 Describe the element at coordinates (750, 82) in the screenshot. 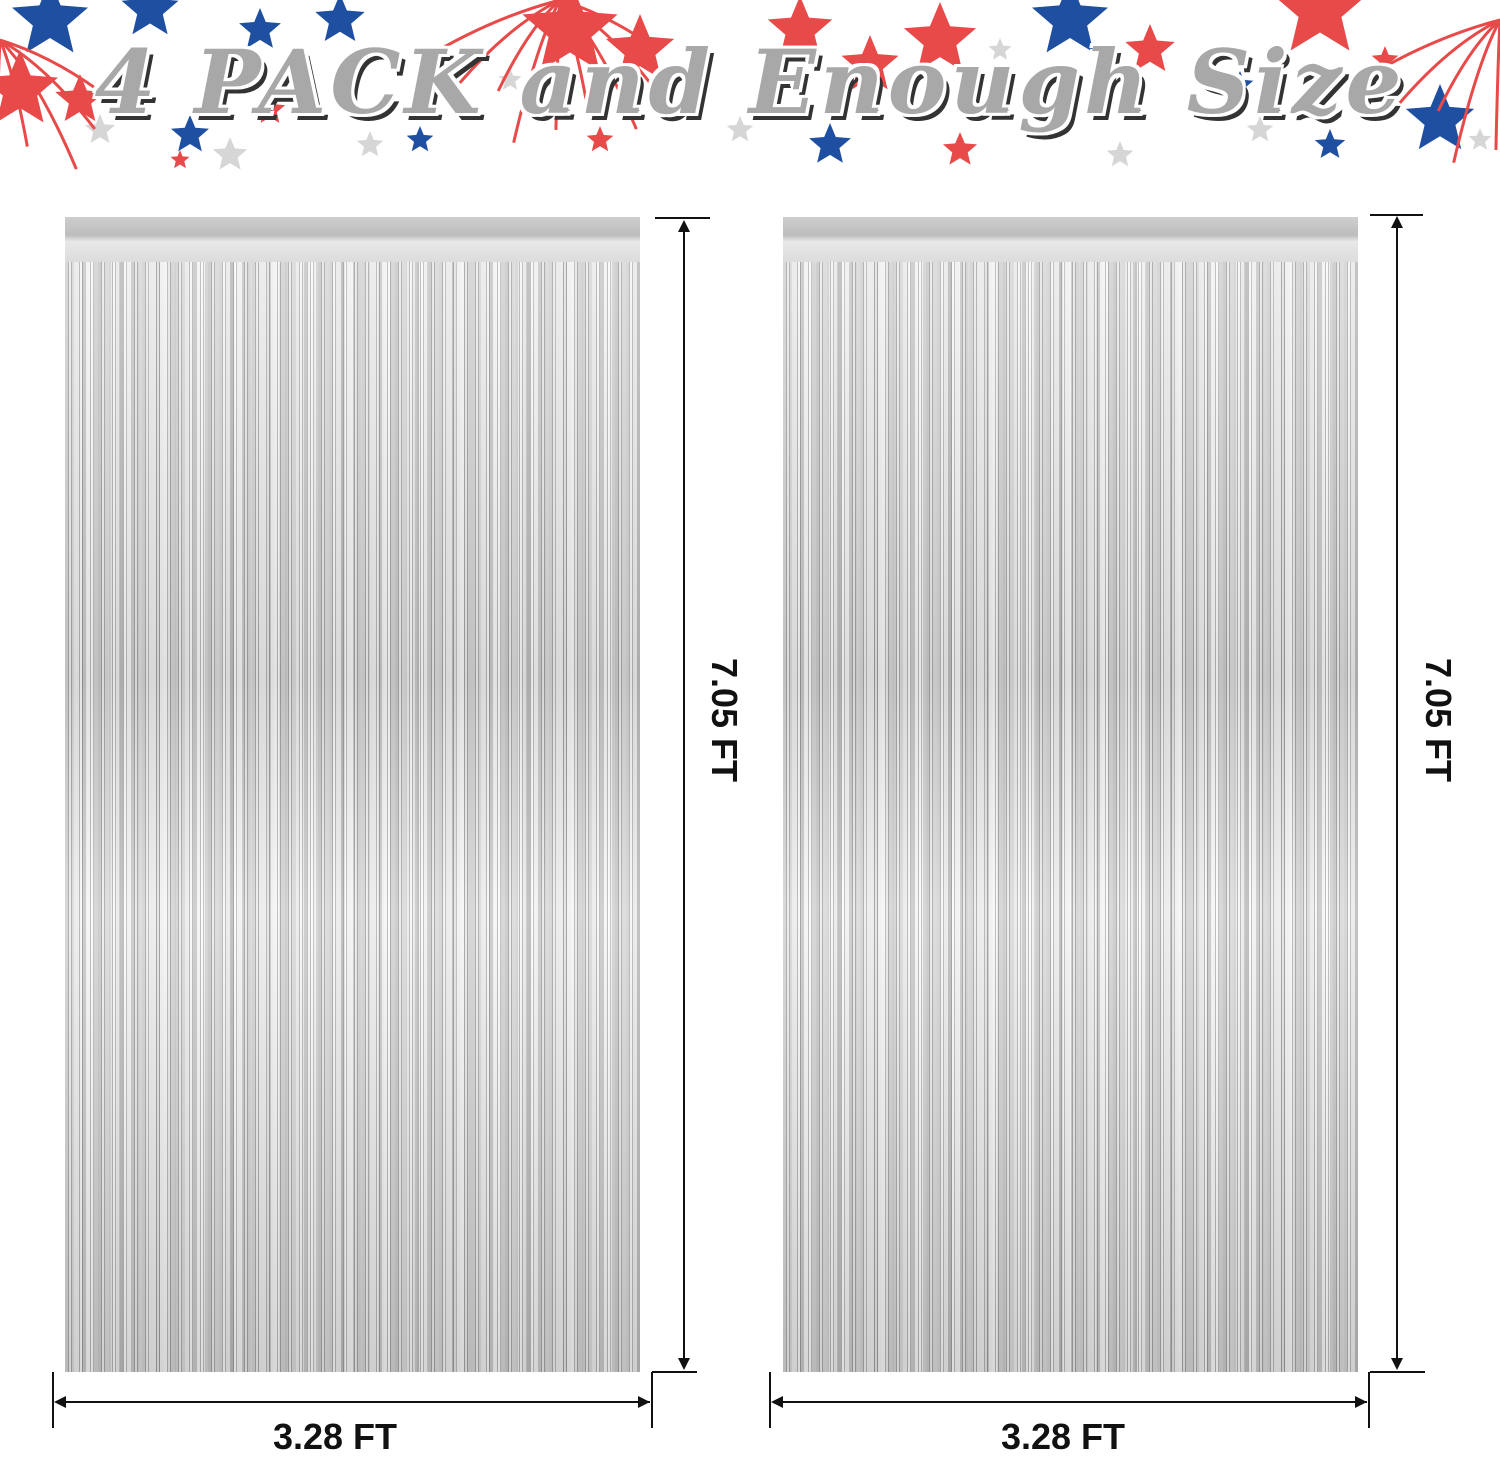

I see `banner-title: 4 PACK and Enough Size` at that location.